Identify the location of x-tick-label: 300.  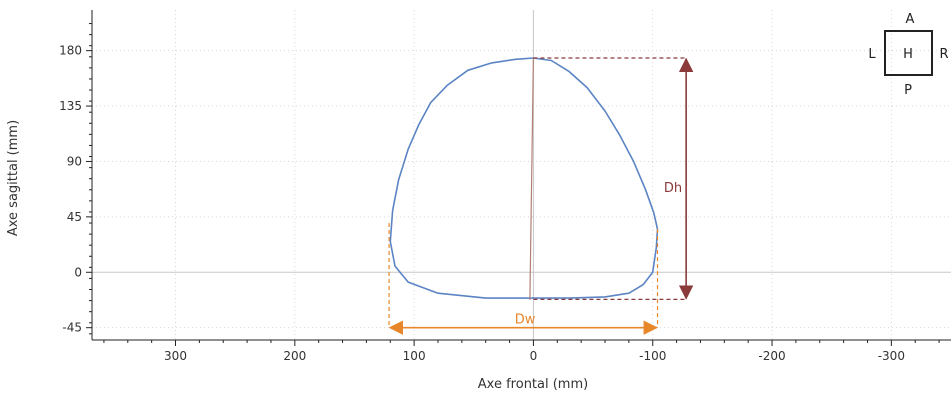
(175, 356).